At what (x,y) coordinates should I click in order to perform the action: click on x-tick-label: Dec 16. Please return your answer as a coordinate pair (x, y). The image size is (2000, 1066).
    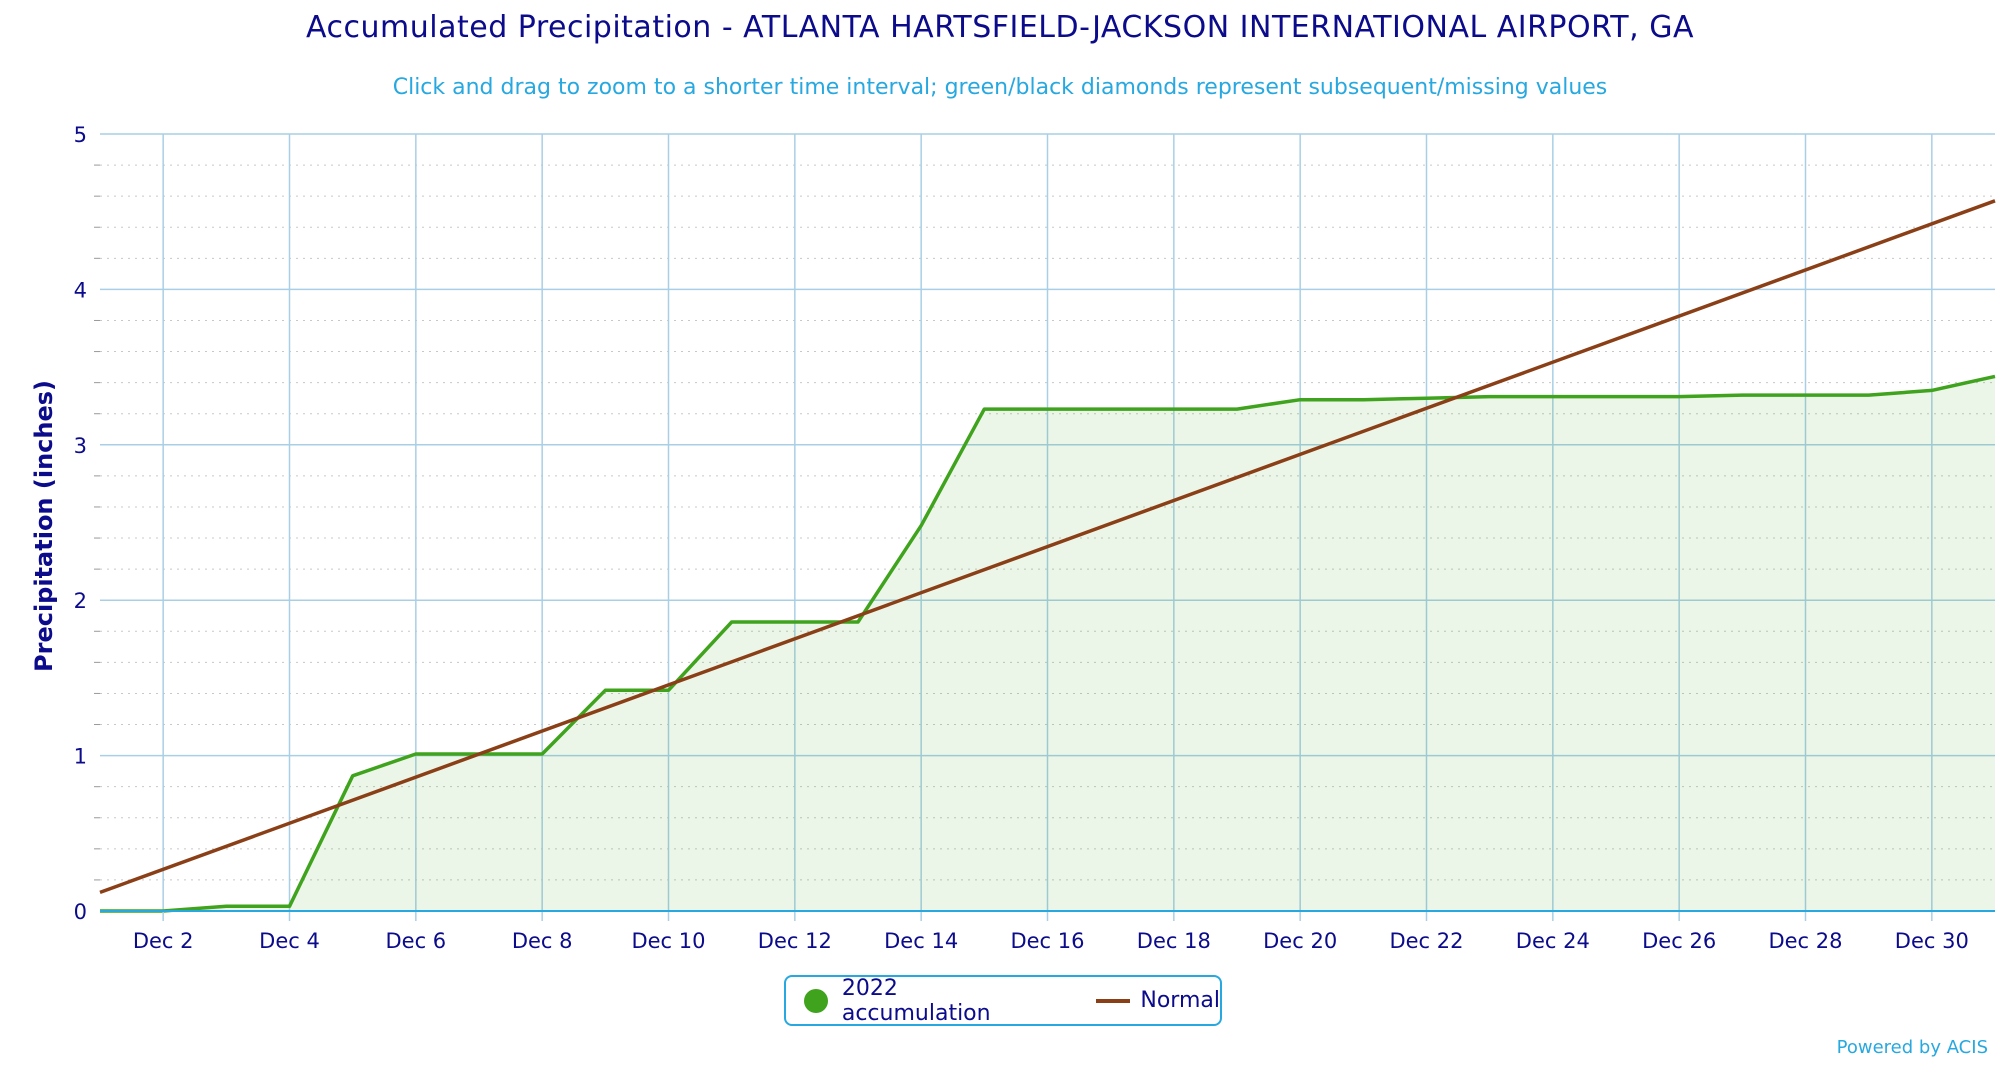
    Looking at the image, I should click on (1047, 941).